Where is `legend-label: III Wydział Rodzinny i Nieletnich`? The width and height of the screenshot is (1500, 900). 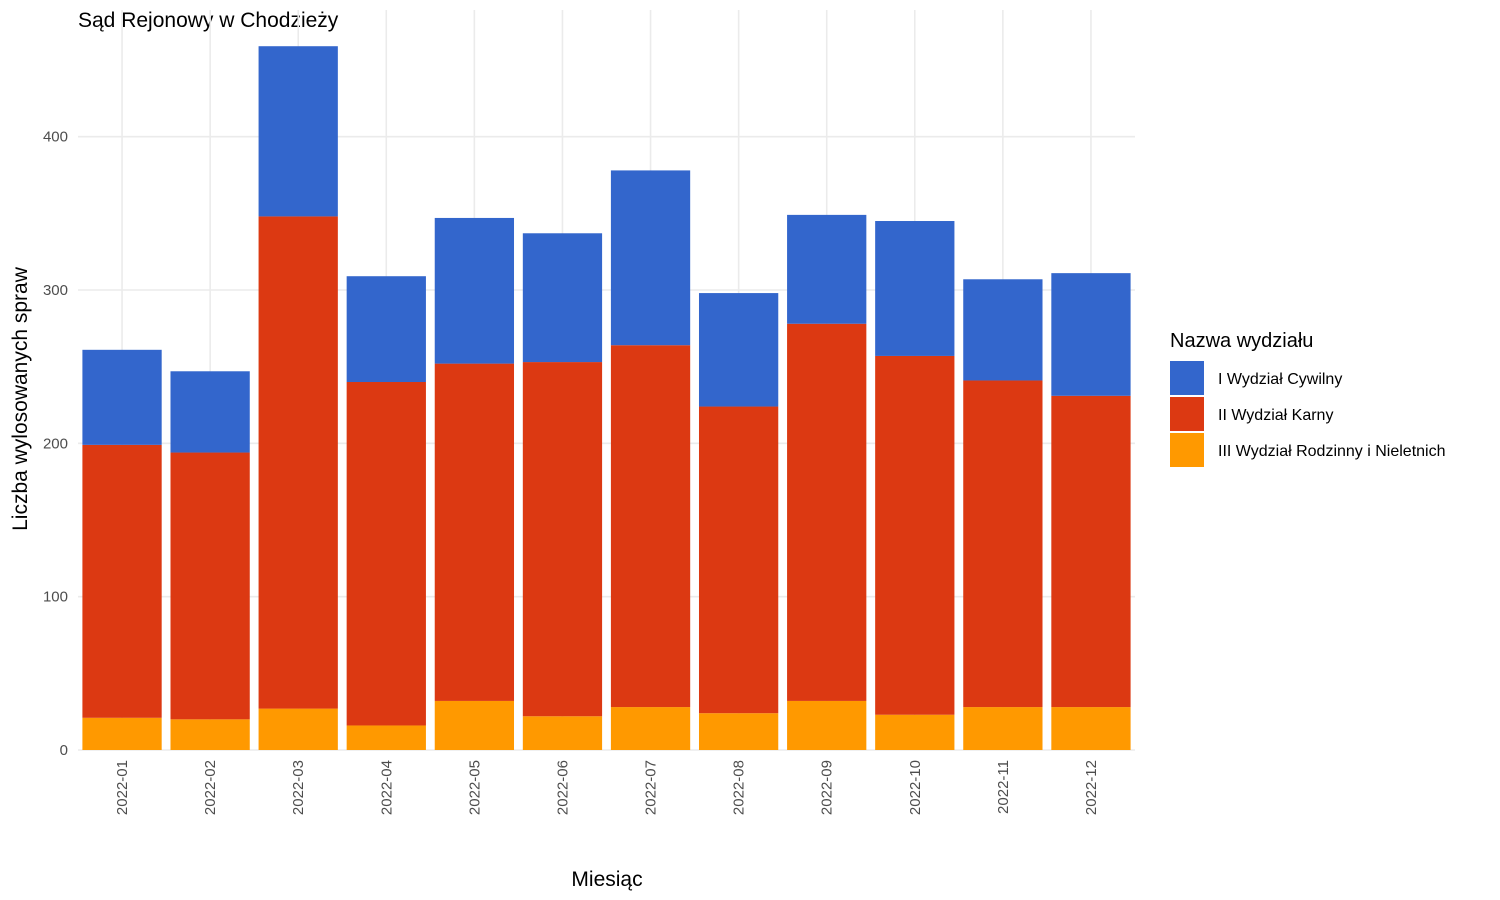 legend-label: III Wydział Rodzinny i Nieletnich is located at coordinates (1332, 451).